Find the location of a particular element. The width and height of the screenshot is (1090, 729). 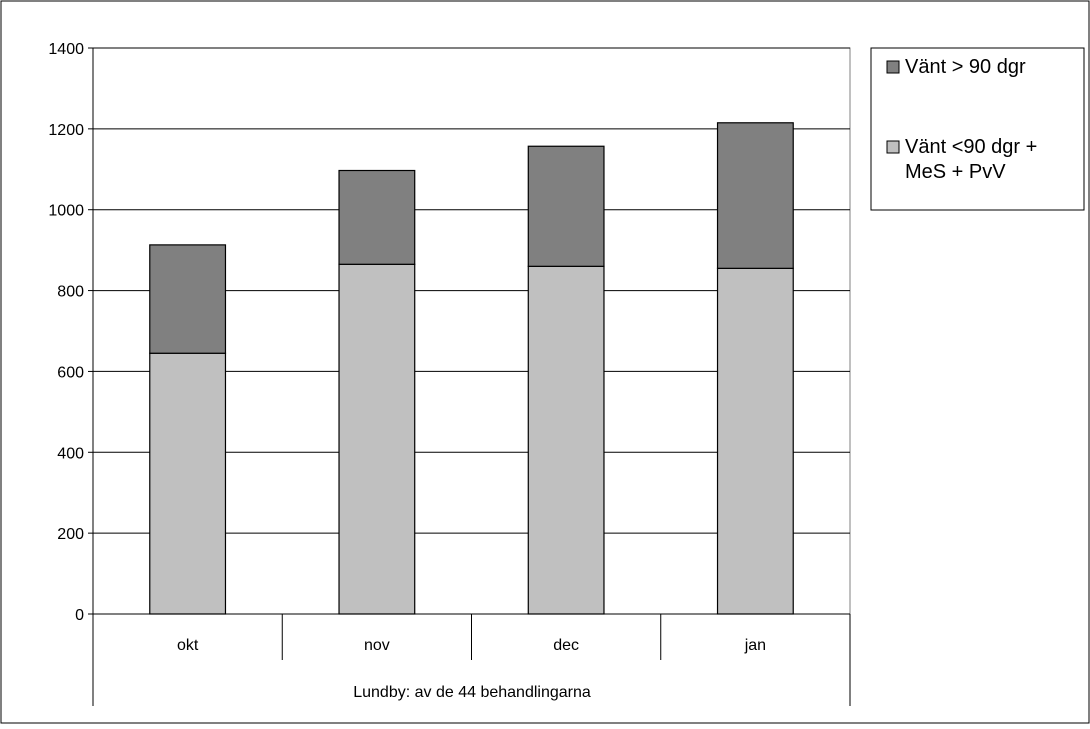

x-category-label: nov is located at coordinates (377, 645).